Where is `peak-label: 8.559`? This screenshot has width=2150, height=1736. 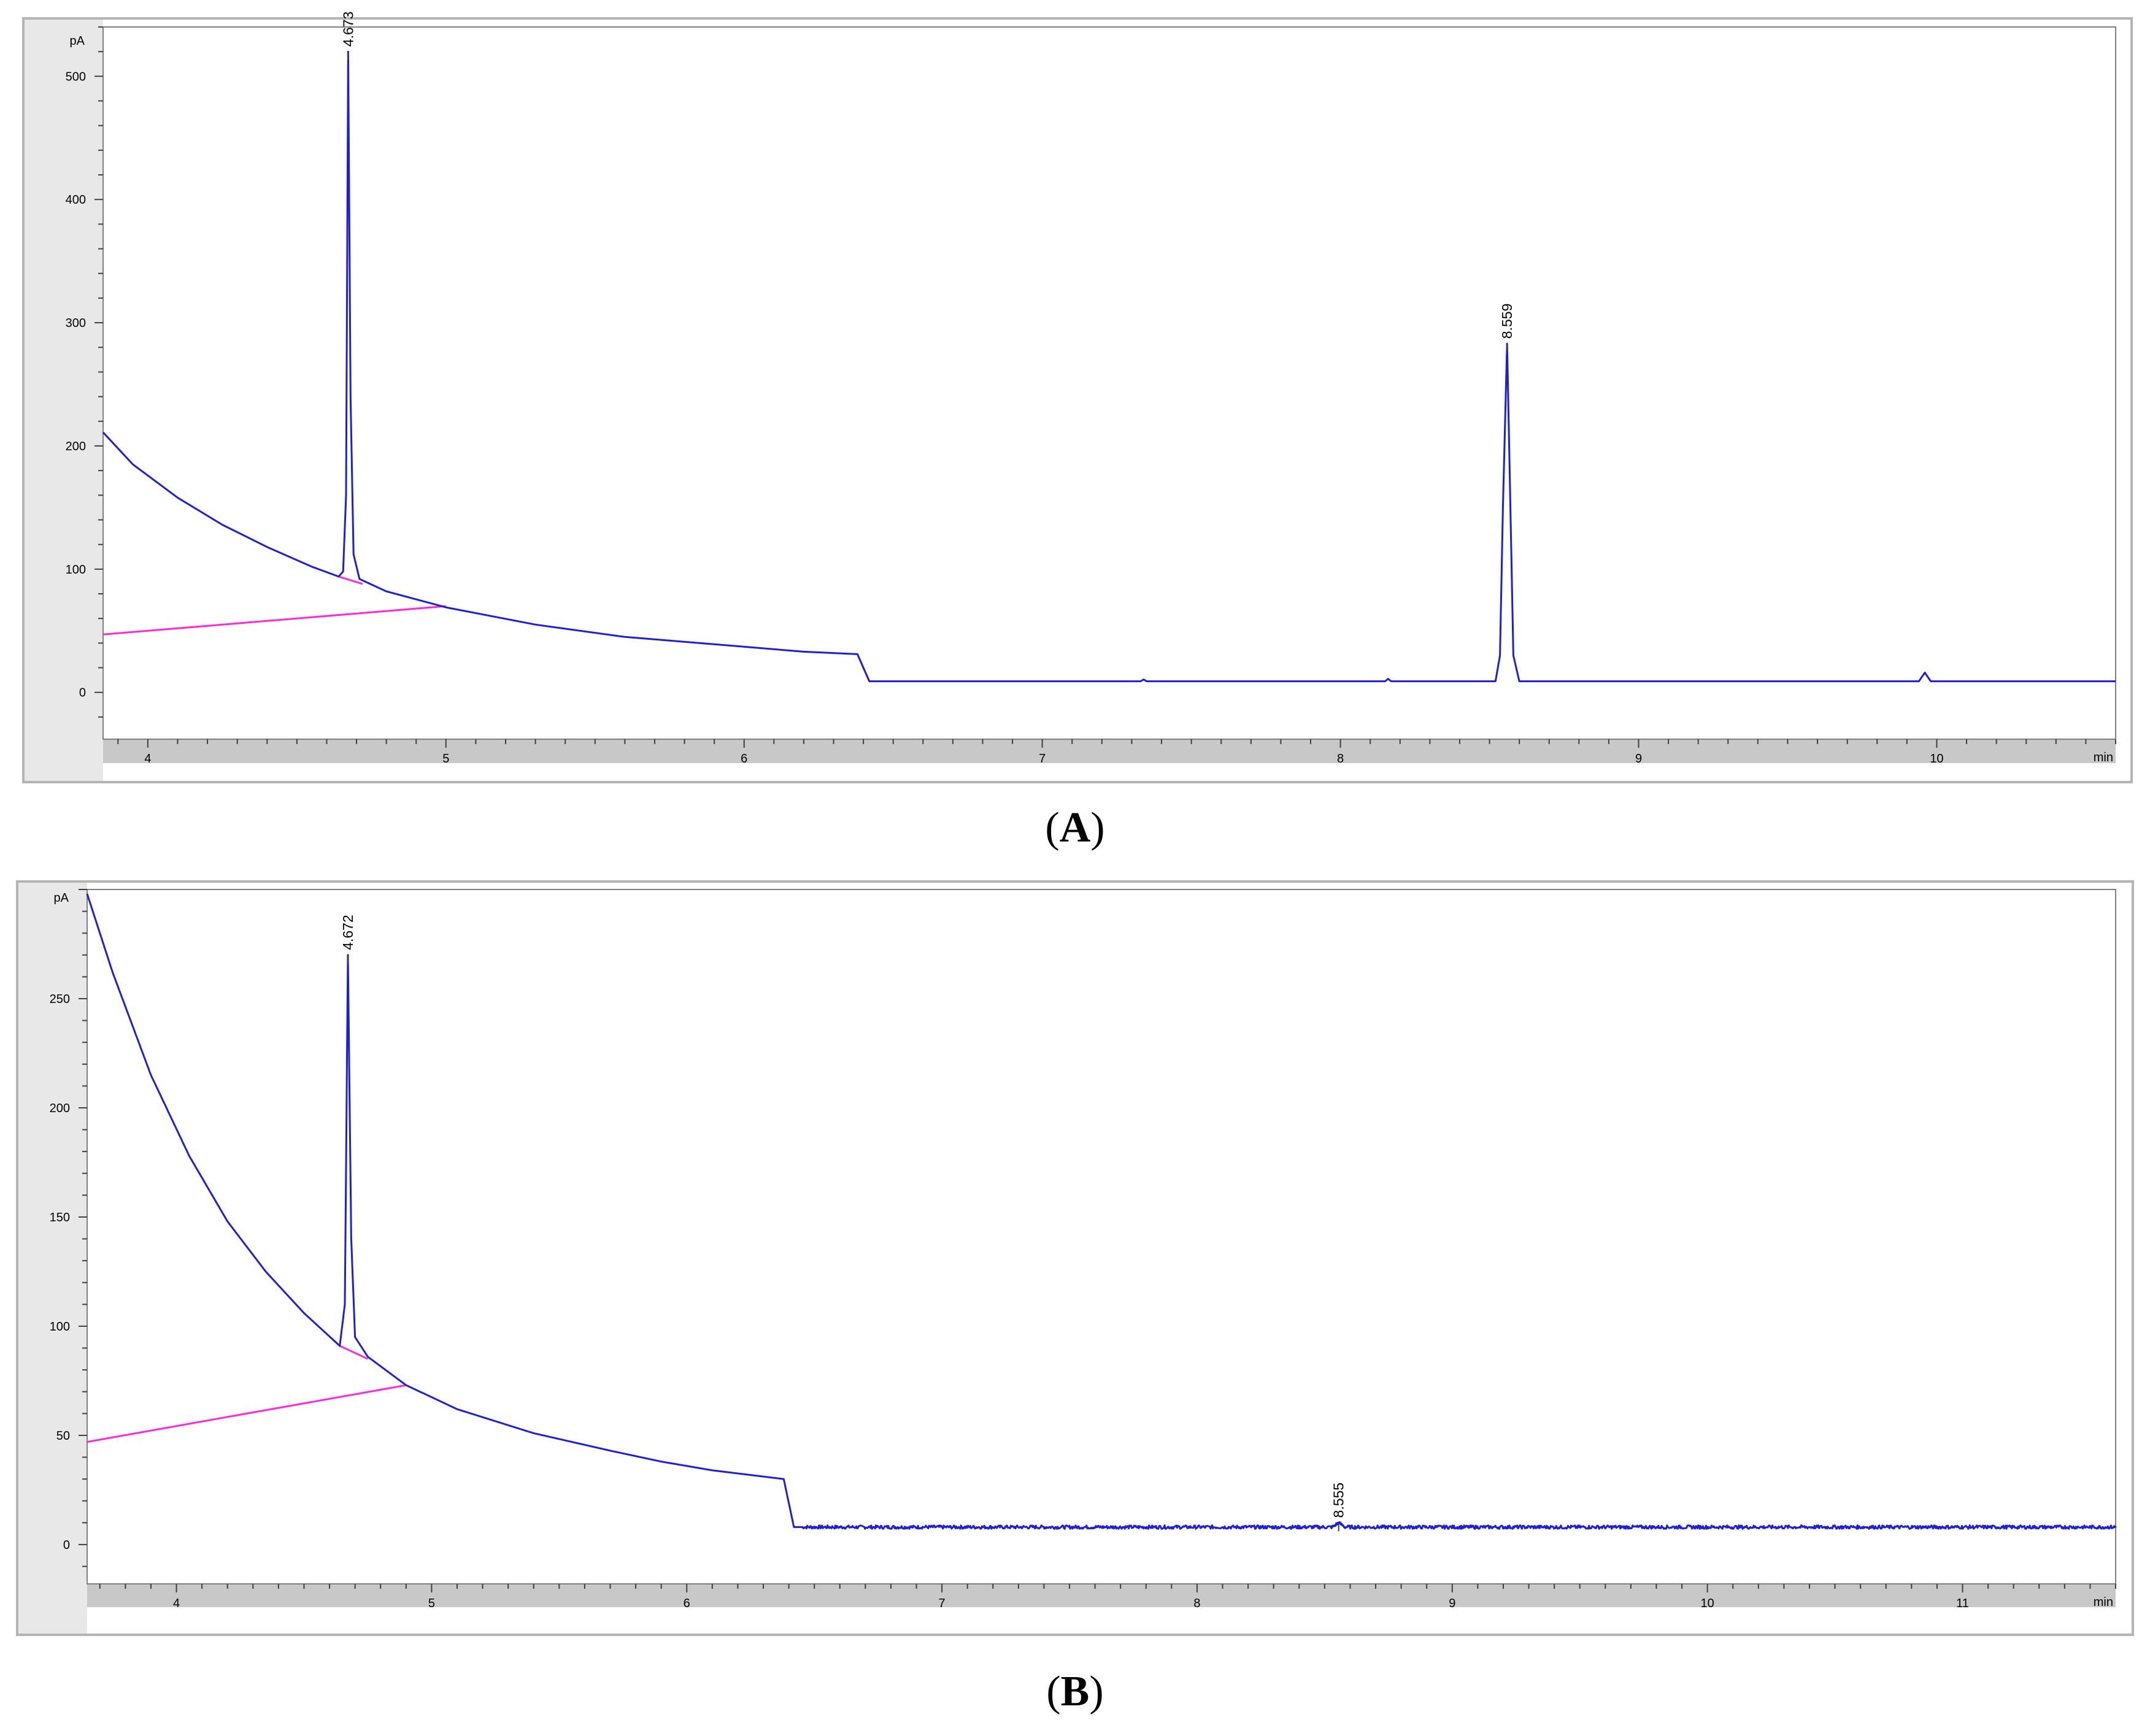 peak-label: 8.559 is located at coordinates (1507, 321).